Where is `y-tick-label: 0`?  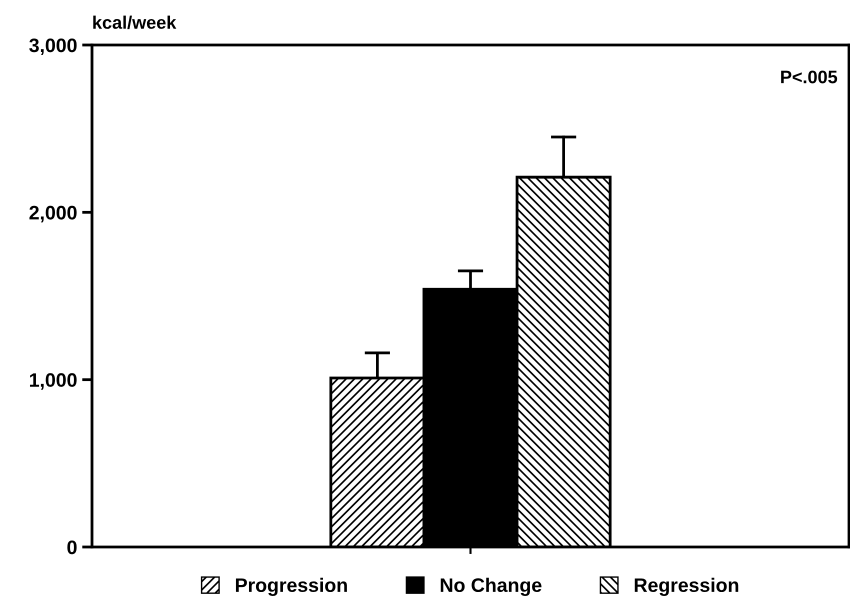
y-tick-label: 0 is located at coordinates (72, 547).